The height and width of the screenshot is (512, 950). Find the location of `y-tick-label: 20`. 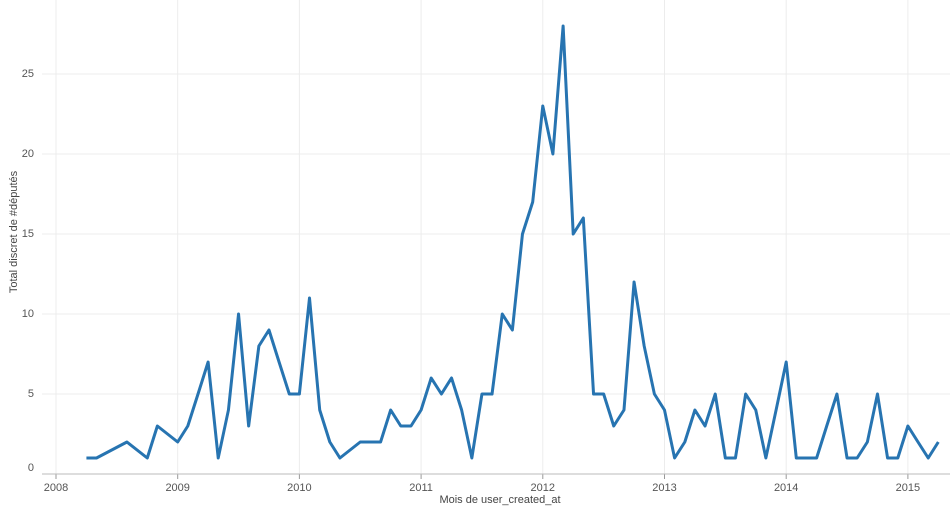

y-tick-label: 20 is located at coordinates (28, 154).